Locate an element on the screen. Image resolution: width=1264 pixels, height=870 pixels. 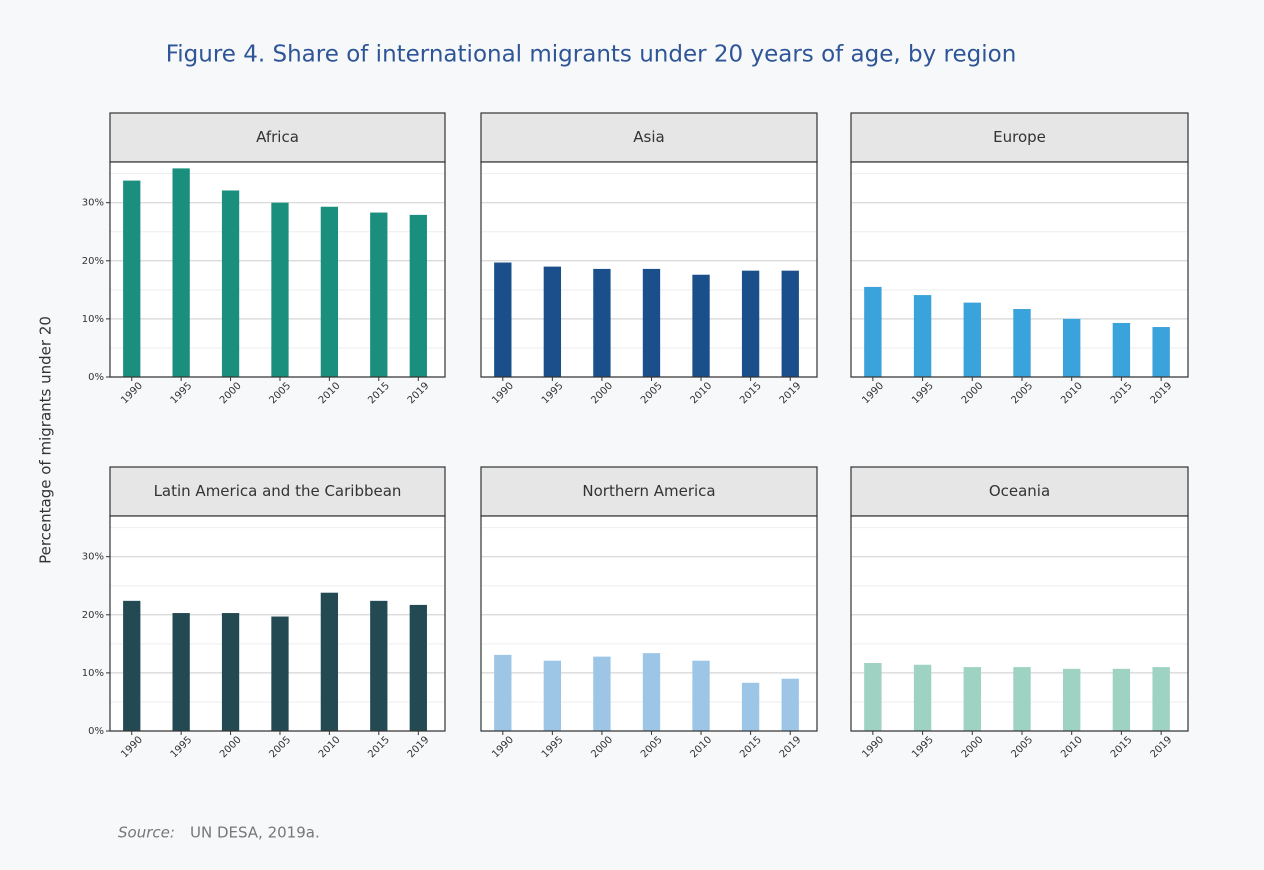
source-label: Source: is located at coordinates (146, 833).